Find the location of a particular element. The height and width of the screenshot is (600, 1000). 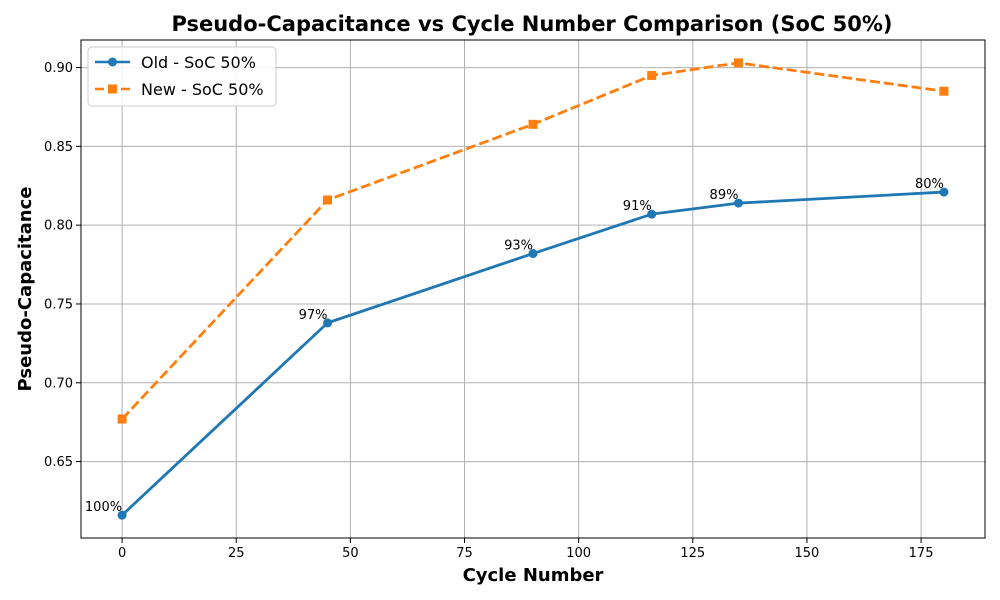

data-label-old: 100% is located at coordinates (103, 507).